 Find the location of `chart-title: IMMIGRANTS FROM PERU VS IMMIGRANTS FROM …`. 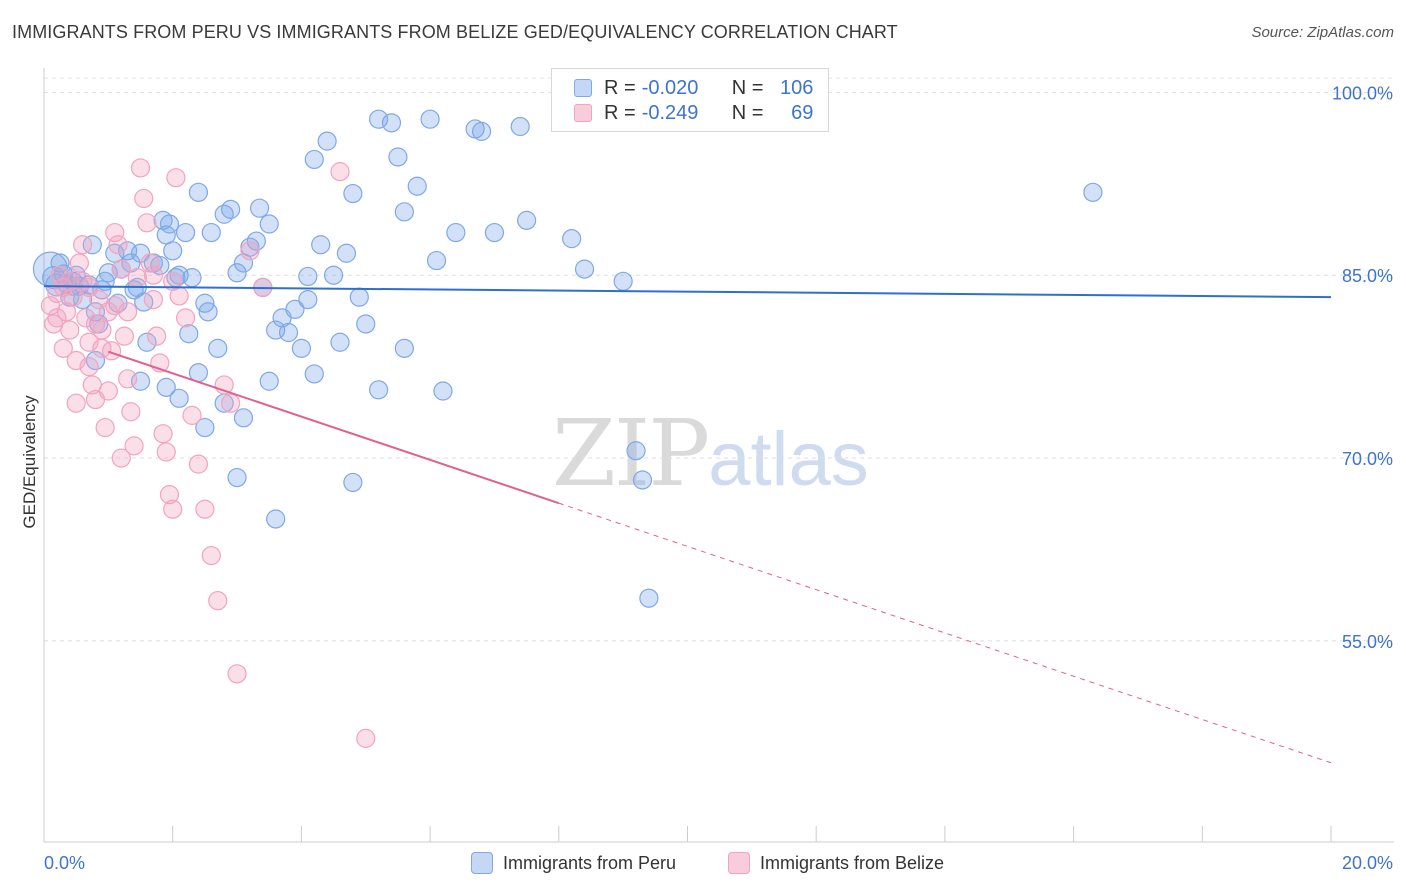

chart-title: IMMIGRANTS FROM PERU VS IMMIGRANTS FROM … is located at coordinates (455, 32).